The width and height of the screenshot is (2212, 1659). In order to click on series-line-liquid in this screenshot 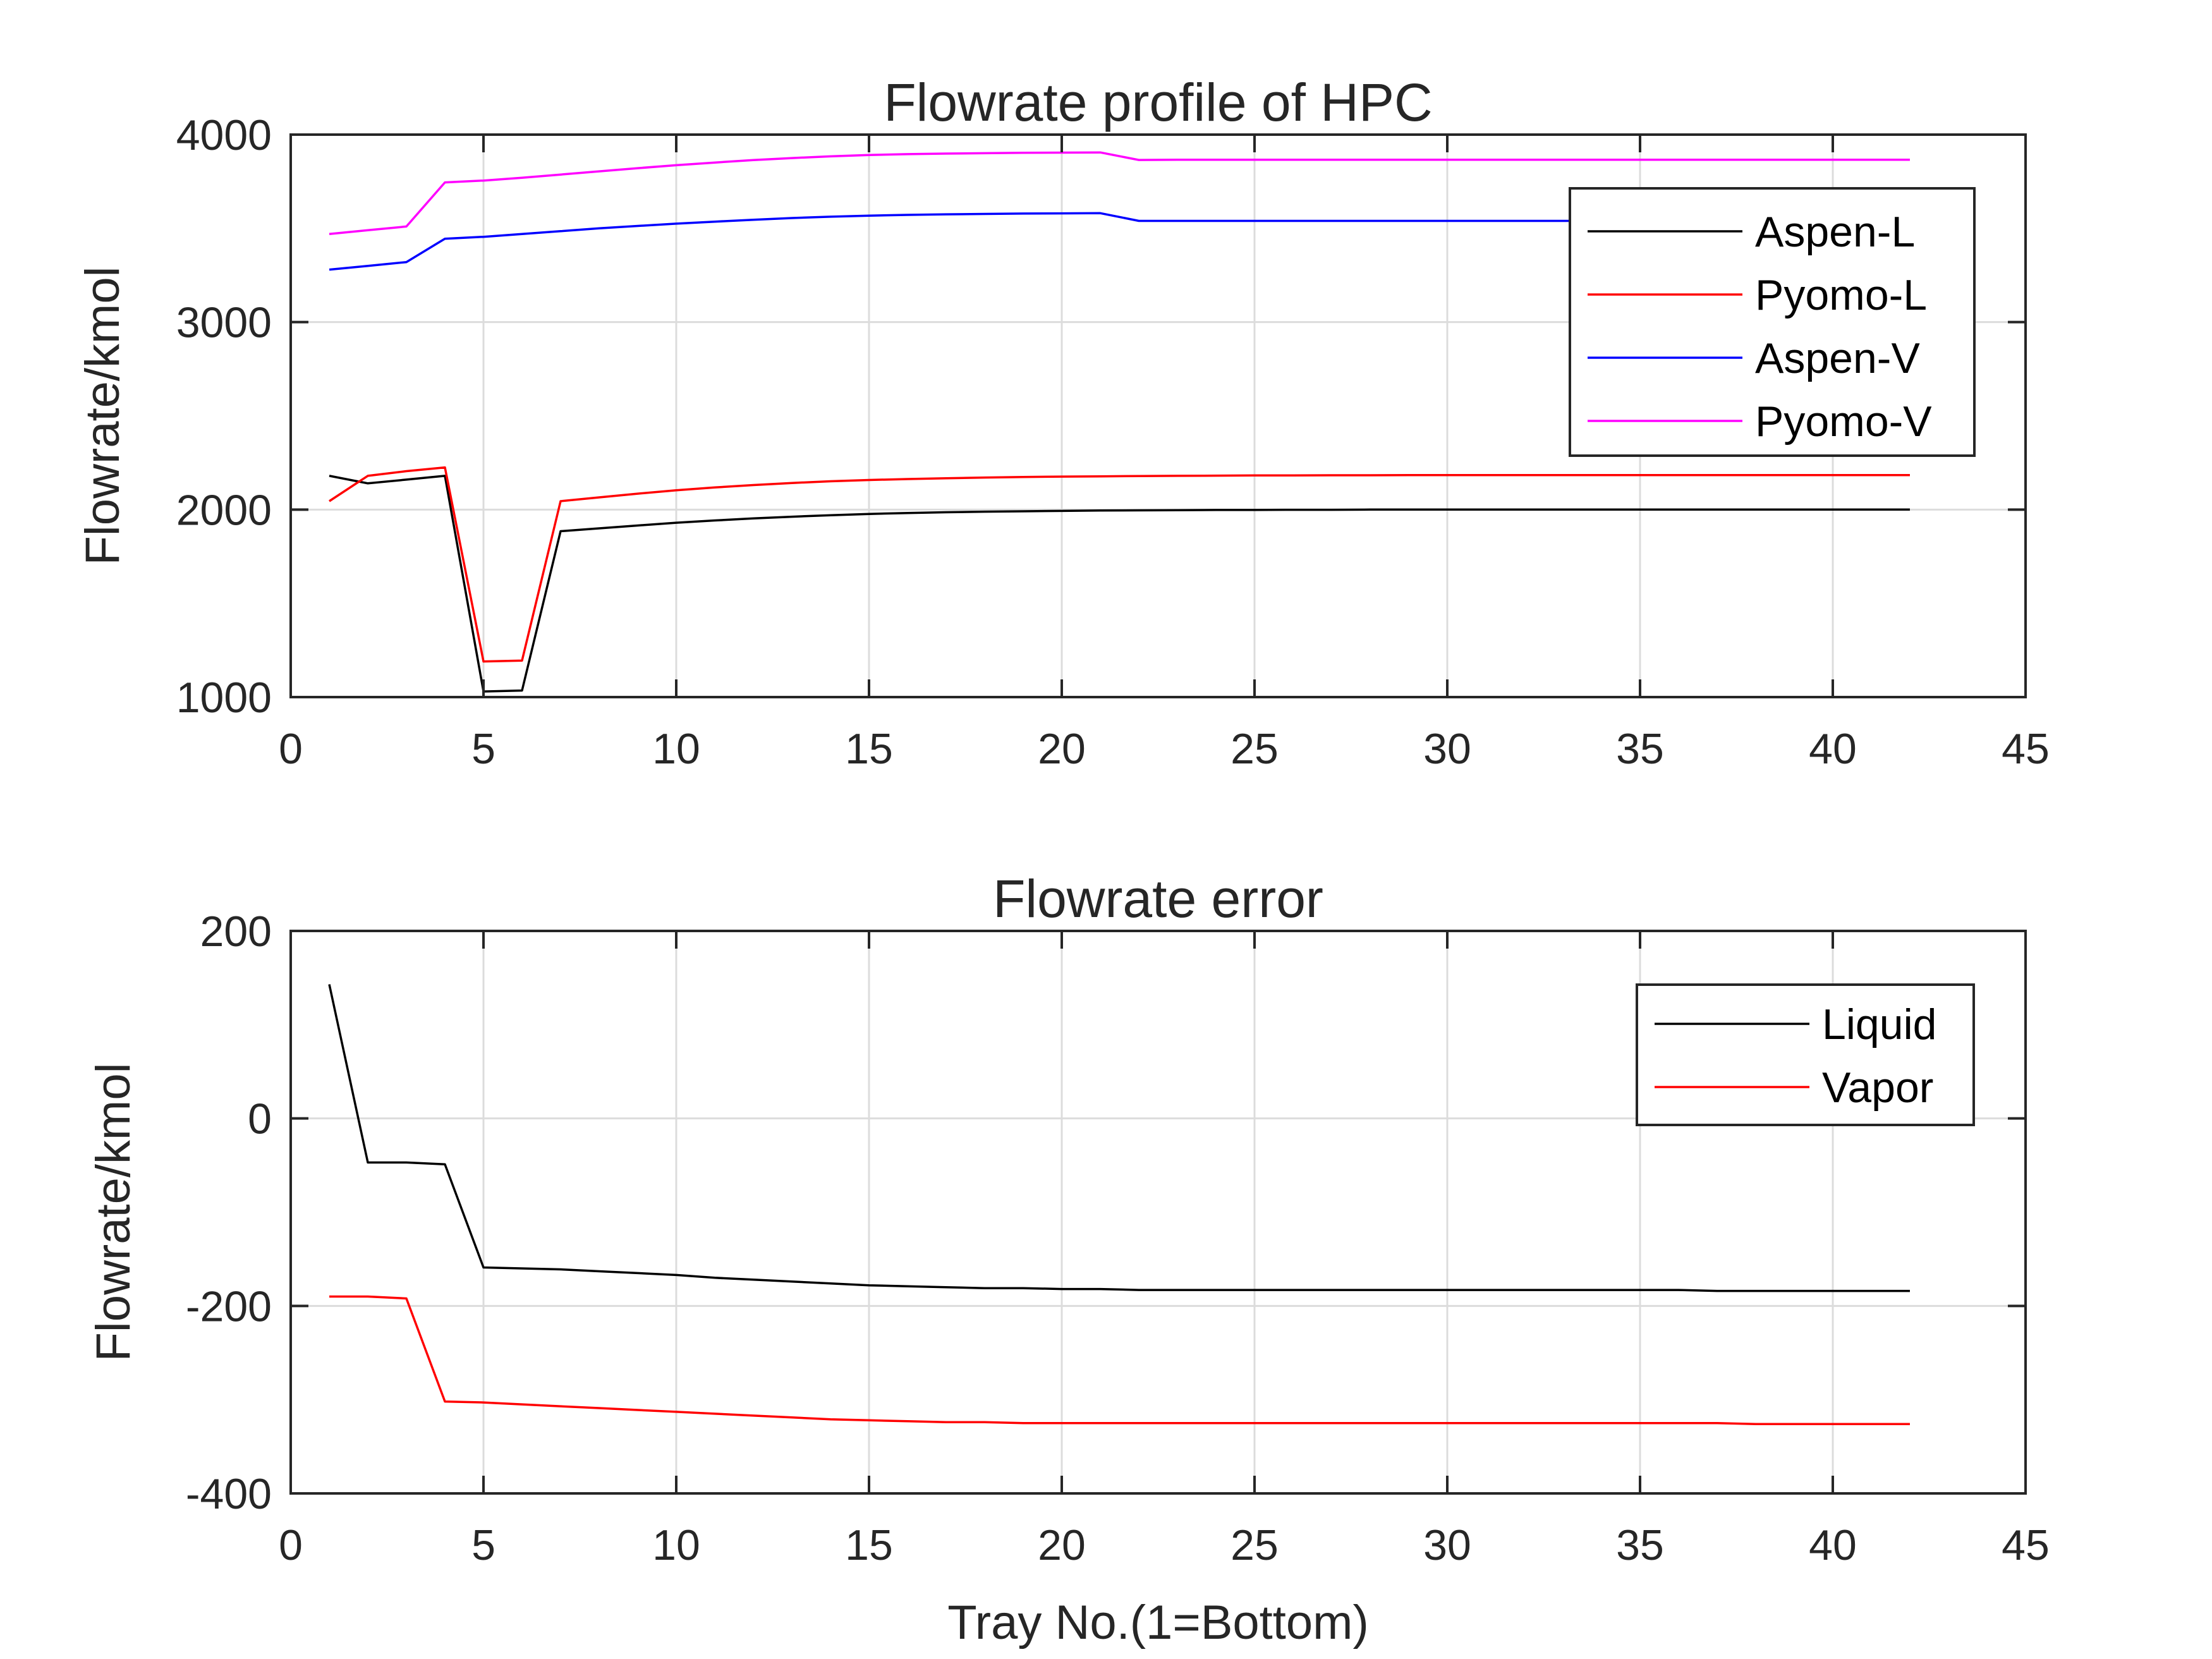, I will do `click(1119, 1138)`.